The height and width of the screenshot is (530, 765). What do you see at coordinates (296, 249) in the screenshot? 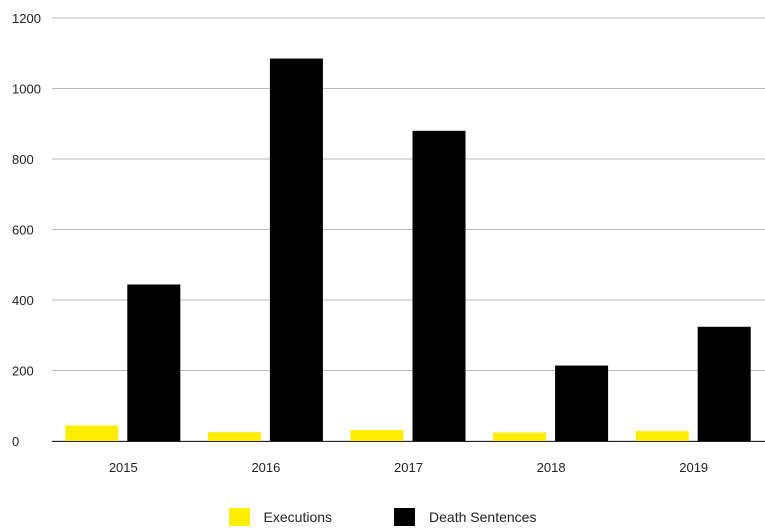
I see `bar-death-sentences-2016` at bounding box center [296, 249].